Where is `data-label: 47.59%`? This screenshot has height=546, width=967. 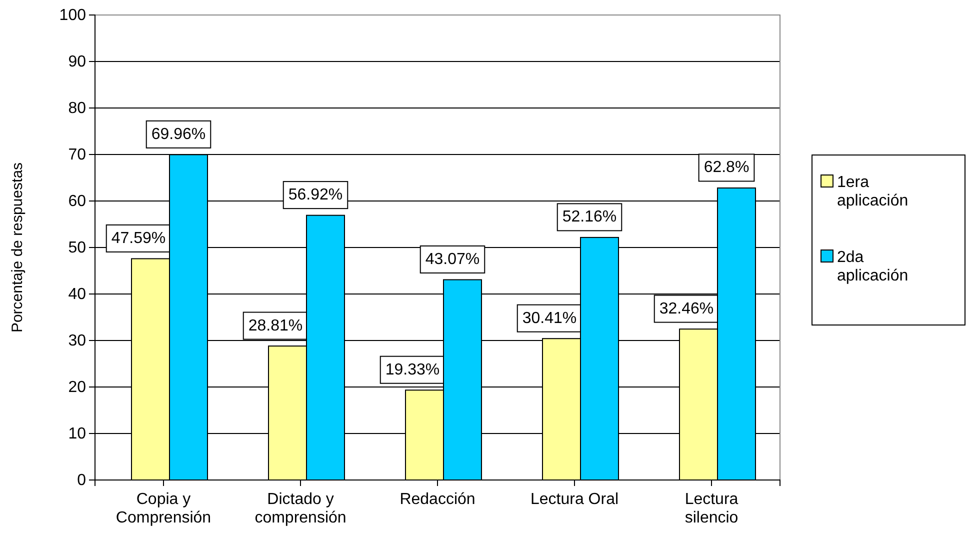 data-label: 47.59% is located at coordinates (138, 238).